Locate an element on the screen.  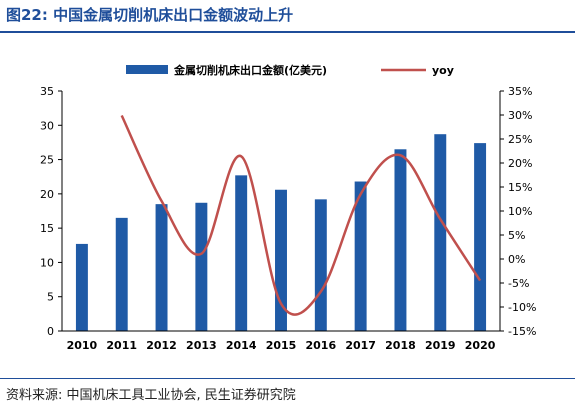
x-tick-label: 2012 is located at coordinates (161, 345).